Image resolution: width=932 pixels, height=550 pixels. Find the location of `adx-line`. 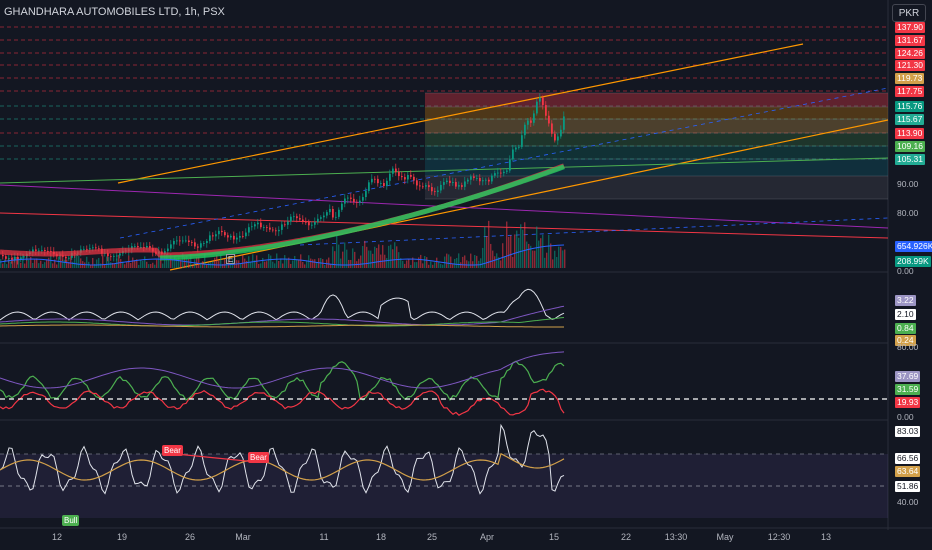

adx-line is located at coordinates (282, 370).